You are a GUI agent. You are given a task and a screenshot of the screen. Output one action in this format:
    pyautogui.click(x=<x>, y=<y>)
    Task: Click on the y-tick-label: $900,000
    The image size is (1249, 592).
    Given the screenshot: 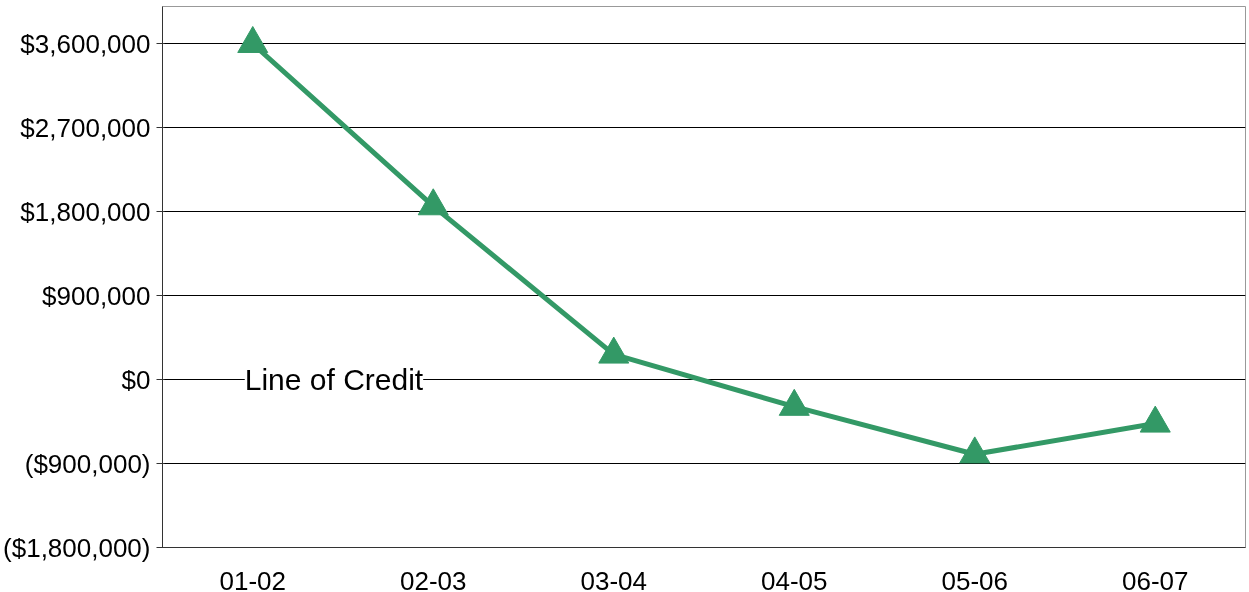 What is the action you would take?
    pyautogui.click(x=96, y=295)
    